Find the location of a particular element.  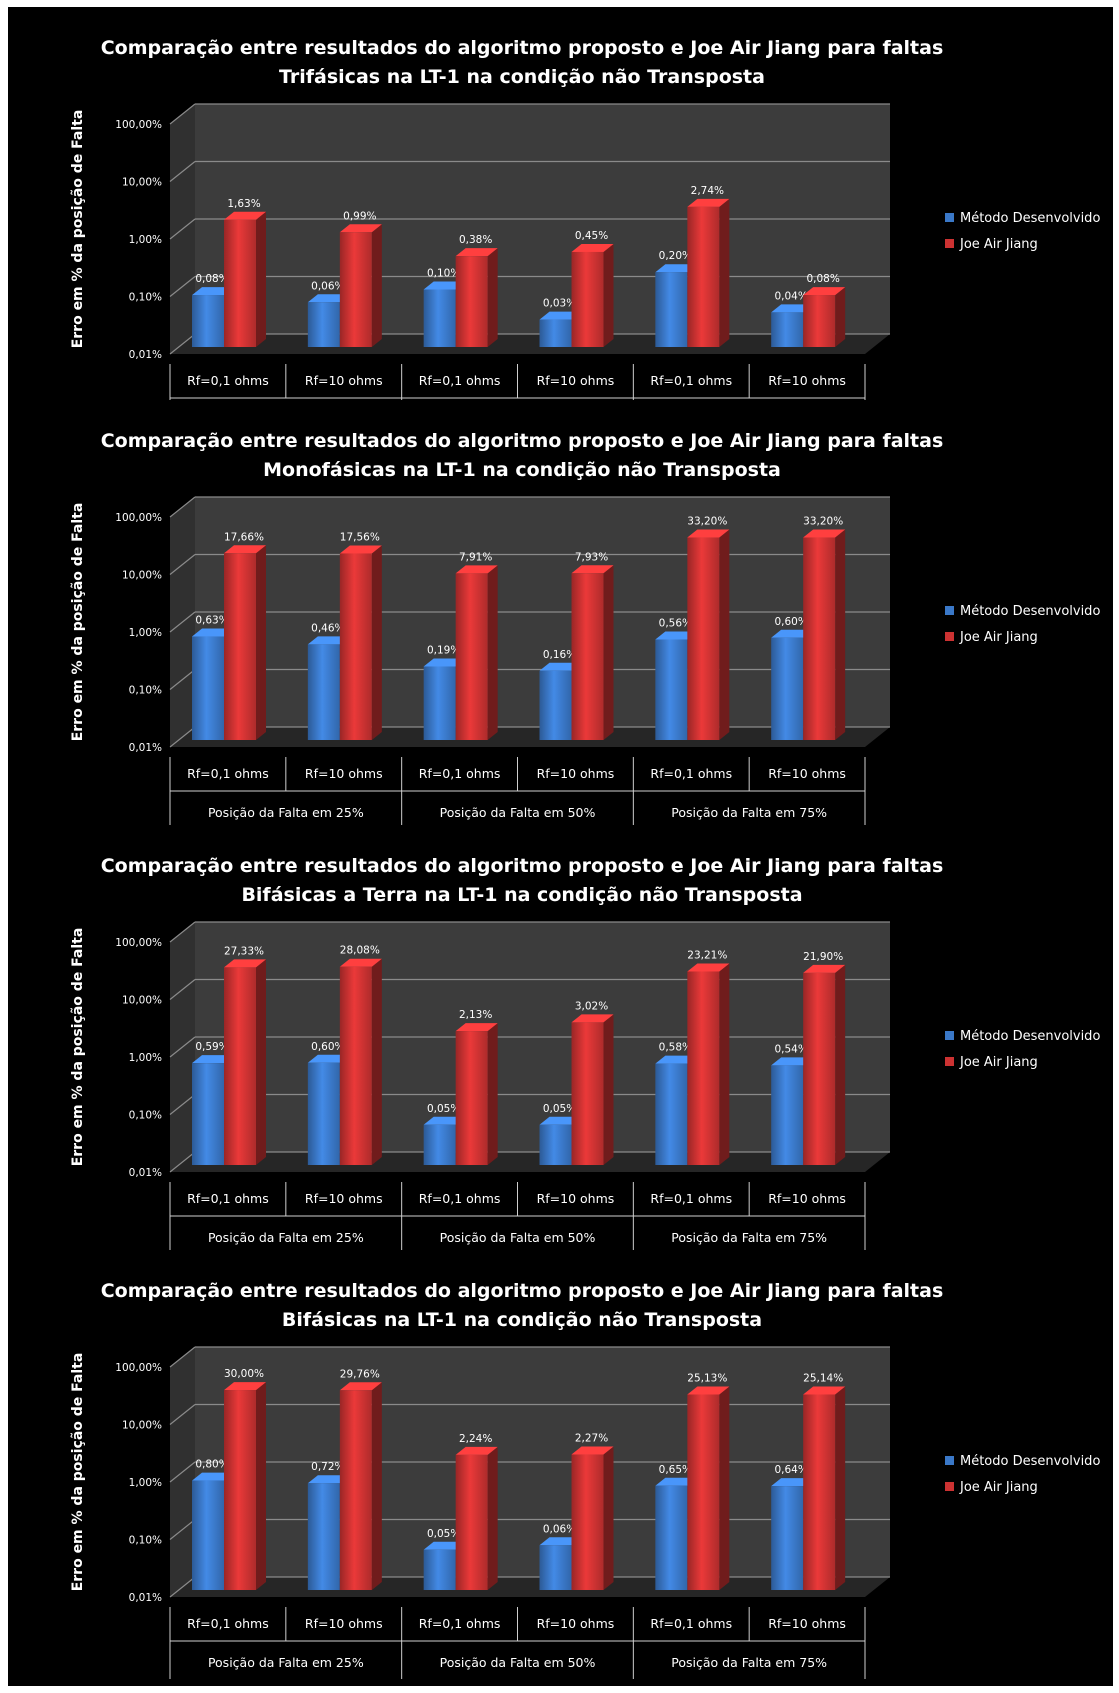

data-label: 0,72% is located at coordinates (327, 1467).